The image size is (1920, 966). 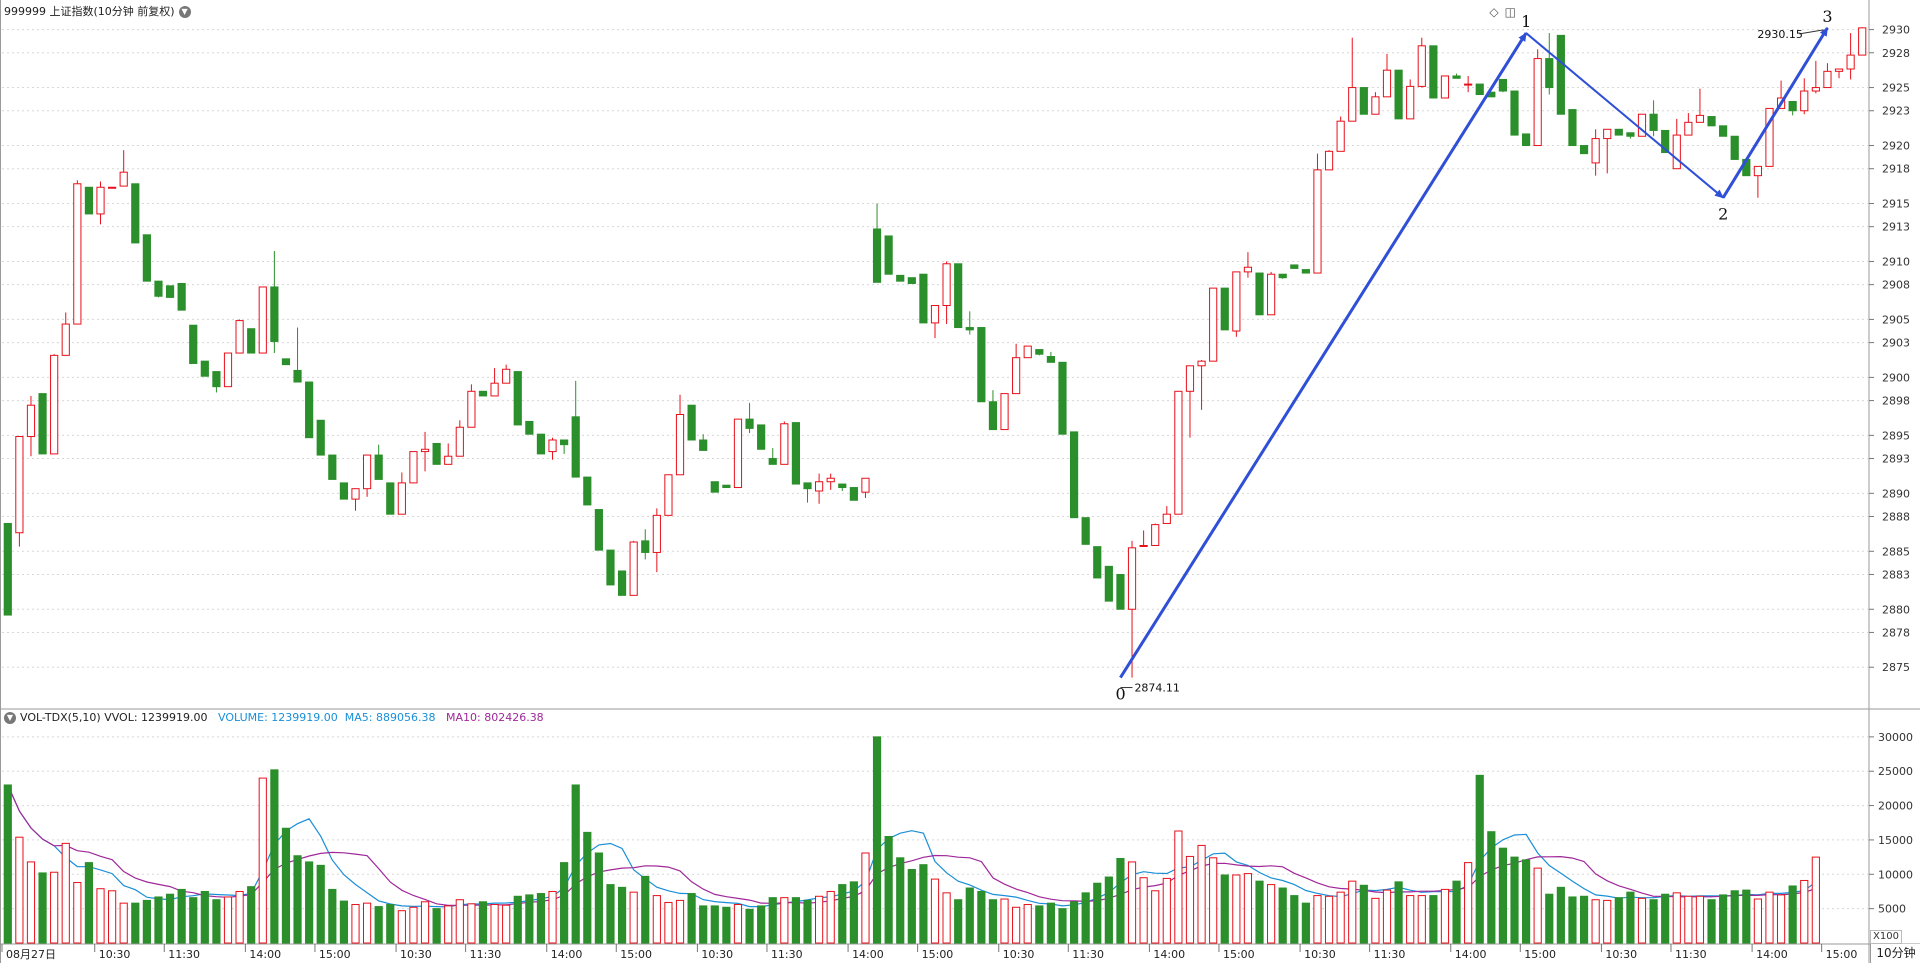 What do you see at coordinates (1510, 12) in the screenshot?
I see `window-restore-icon: ◫` at bounding box center [1510, 12].